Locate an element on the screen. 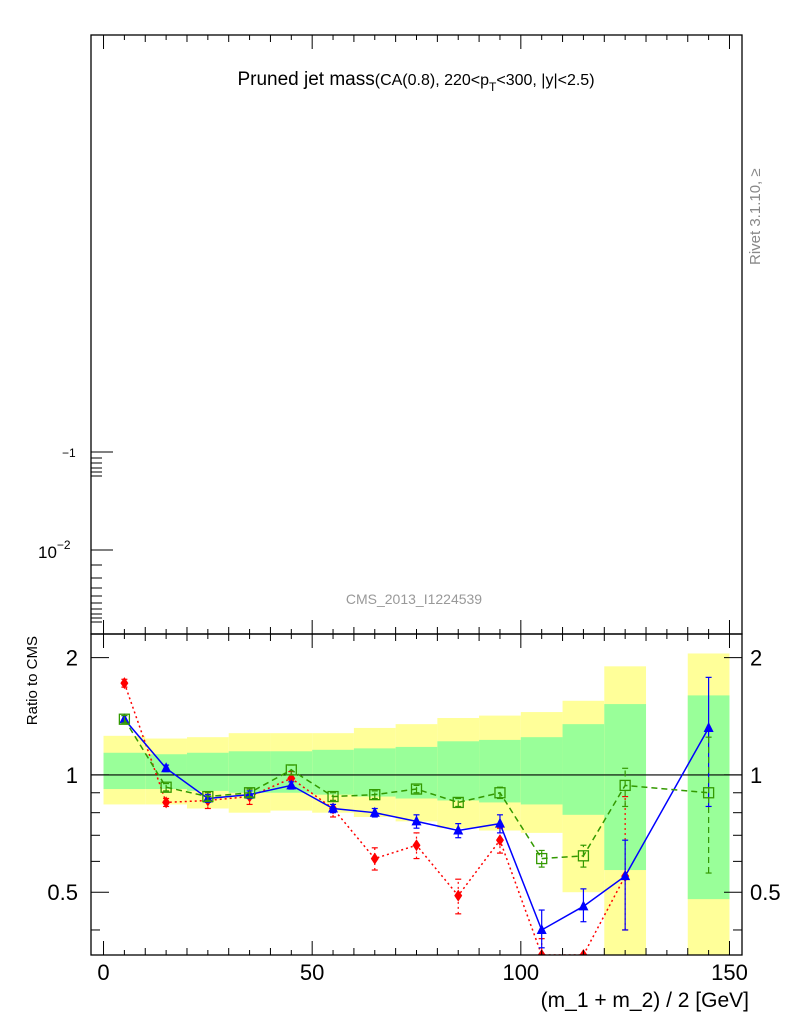 This screenshot has height=1024, width=786. x-axis-label: (m_1 + m_2) / 2 [GeV] is located at coordinates (645, 1000).